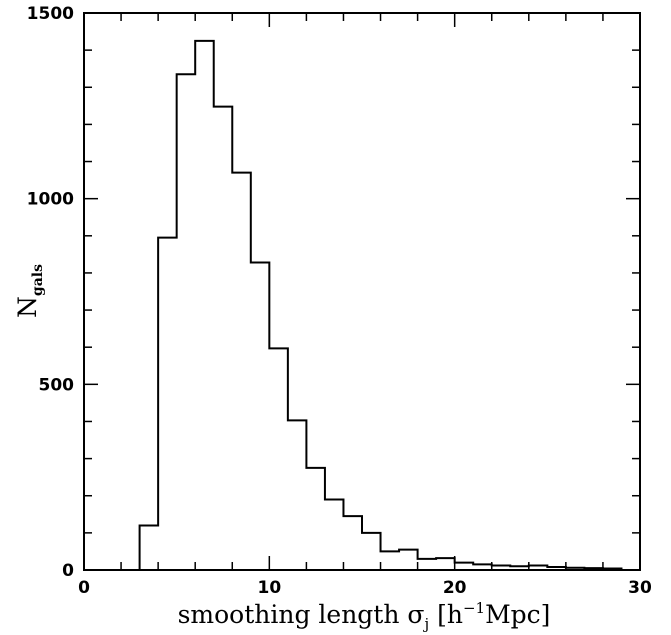 The image size is (671, 635). Describe the element at coordinates (640, 588) in the screenshot. I see `x-tick-label: 30` at that location.